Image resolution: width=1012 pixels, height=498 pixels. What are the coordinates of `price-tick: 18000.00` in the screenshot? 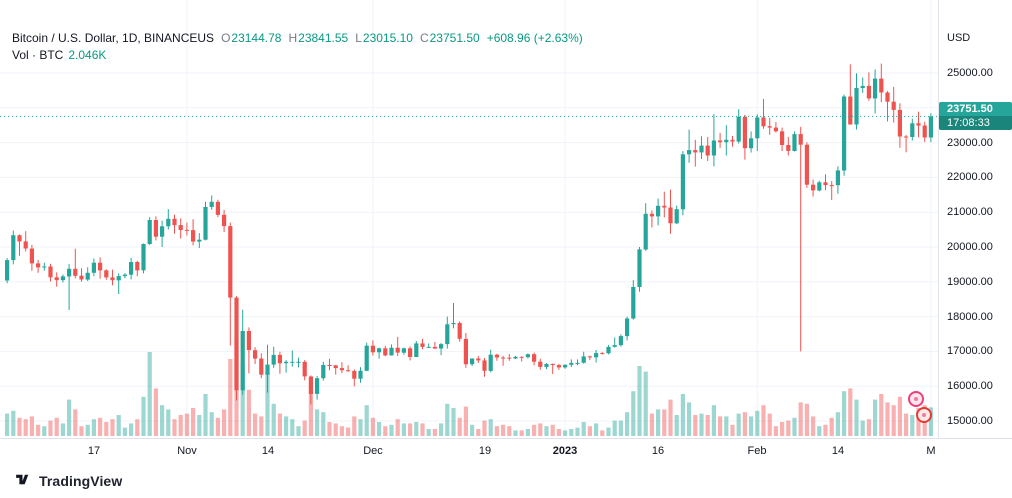 It's located at (970, 317).